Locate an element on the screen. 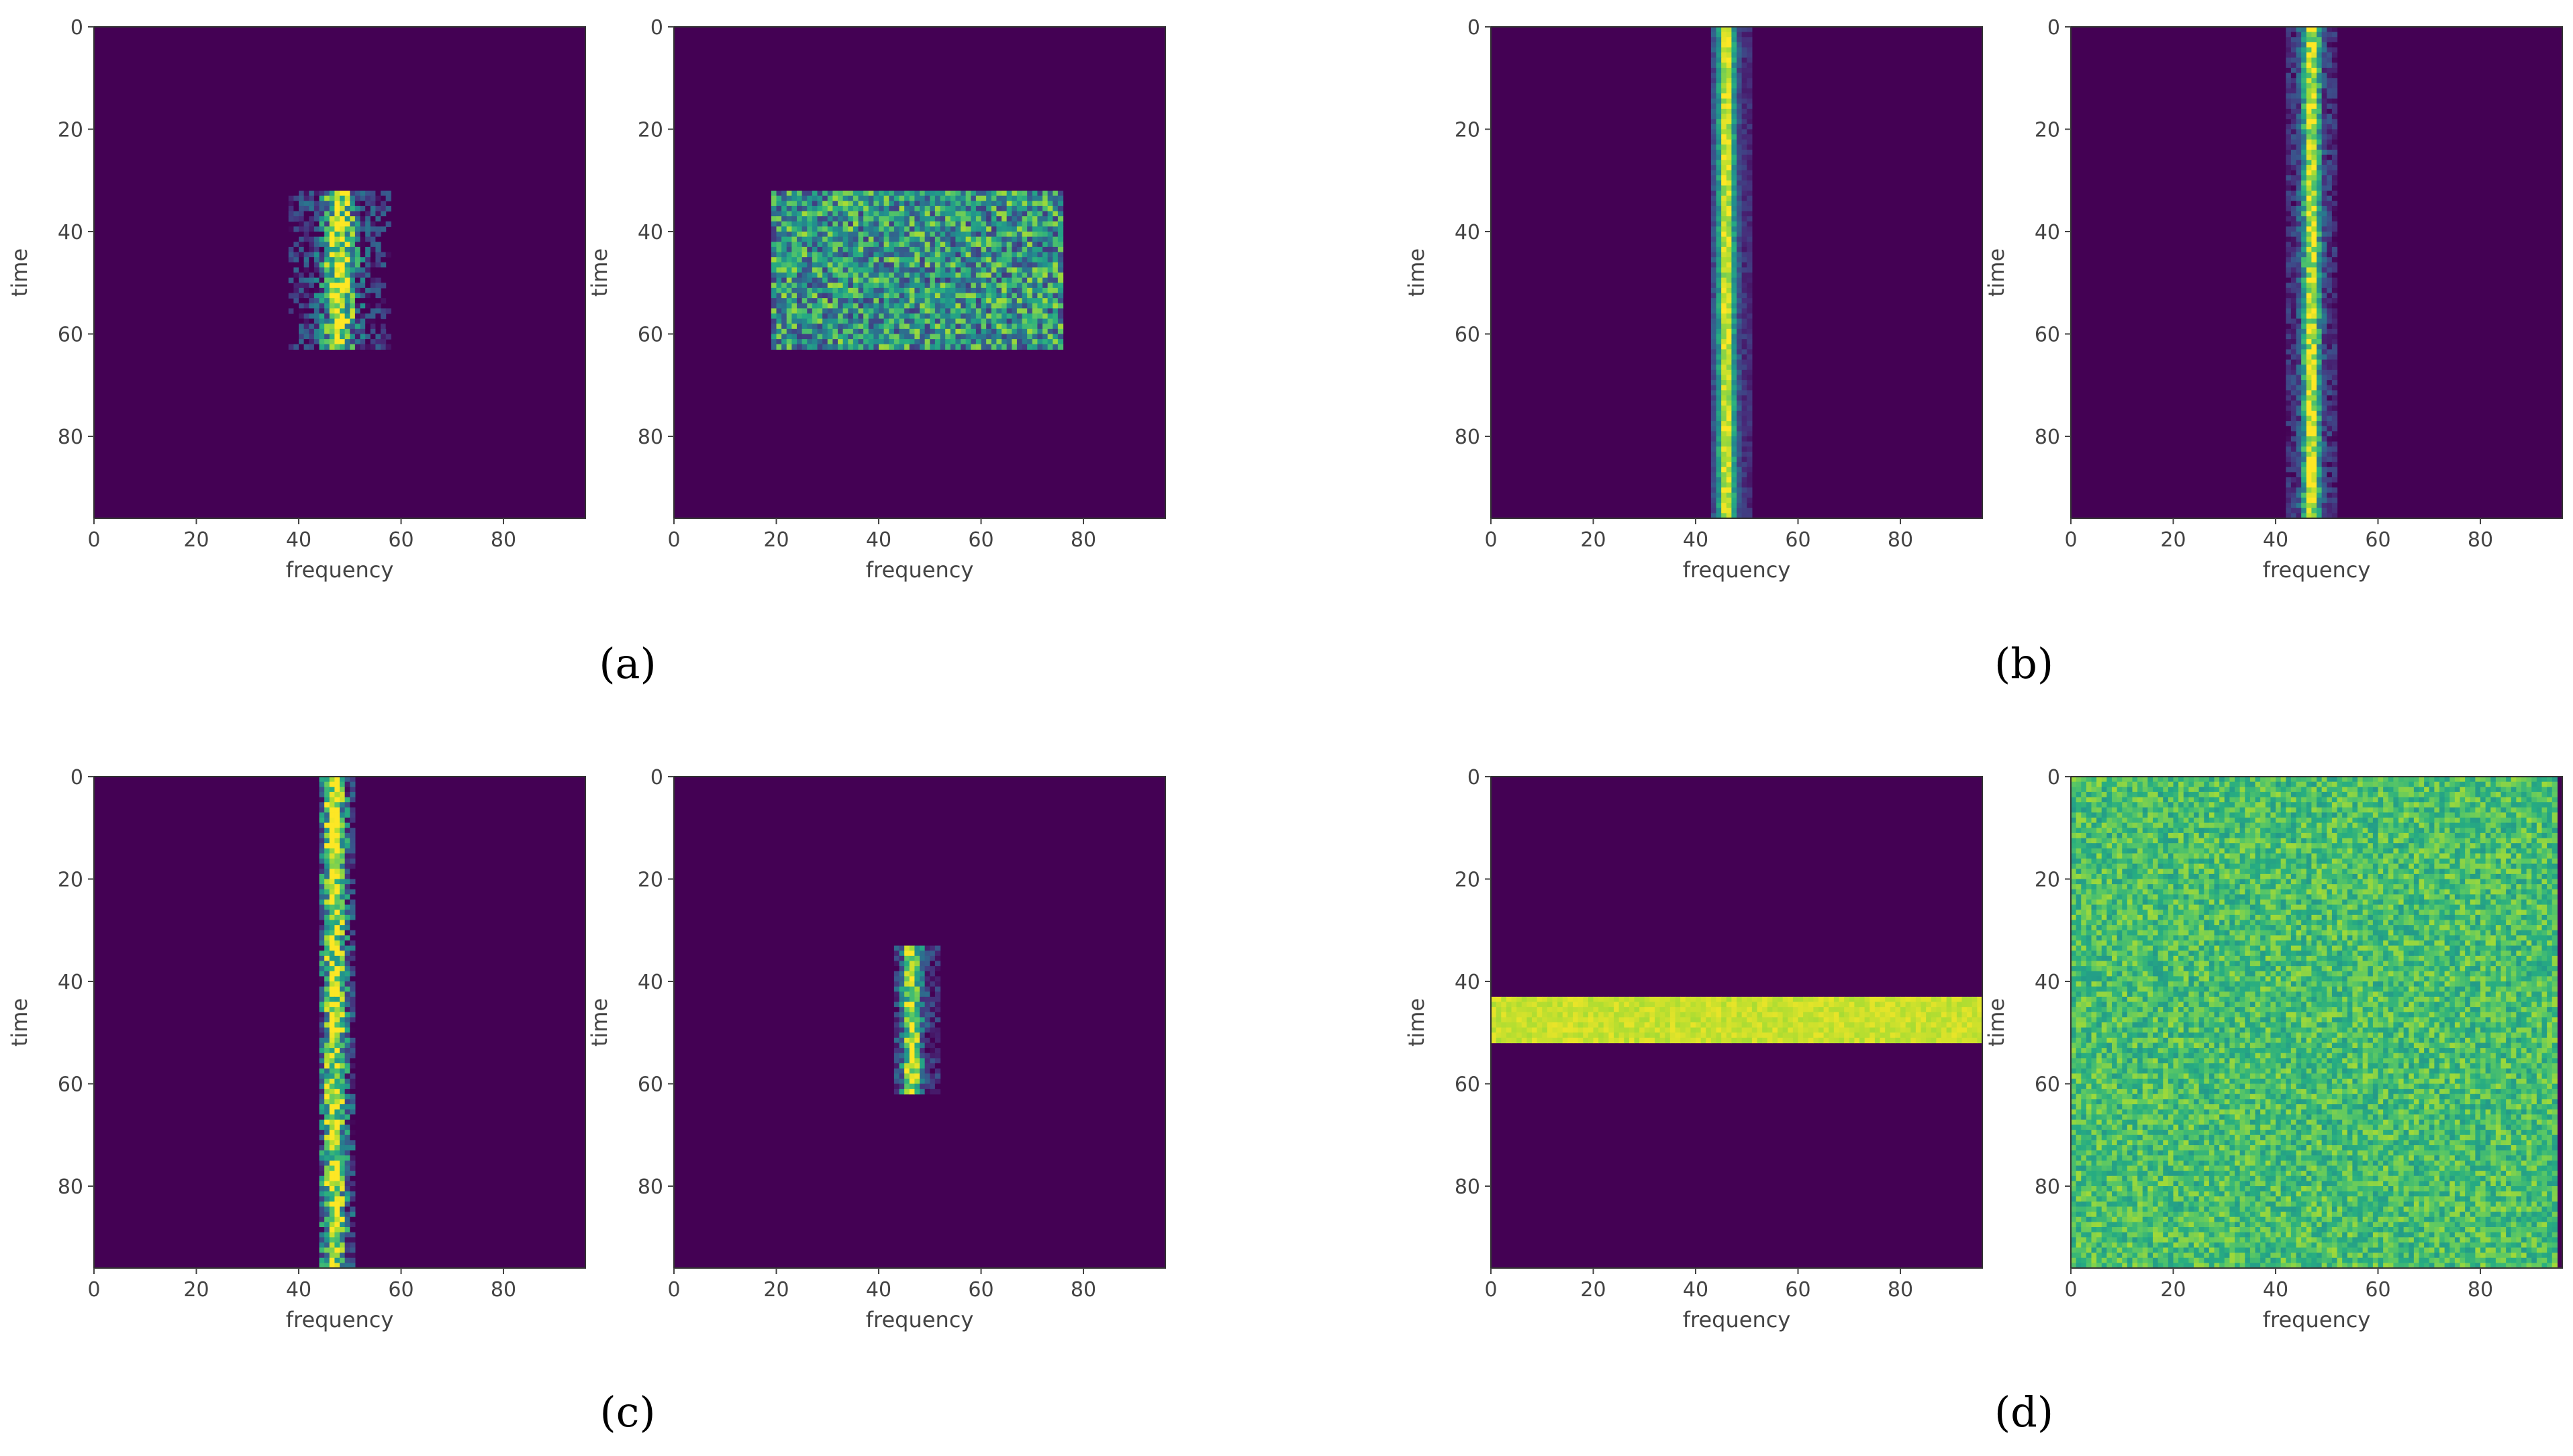 The image size is (2573, 1456). x-tick-label: 0 is located at coordinates (1490, 540).